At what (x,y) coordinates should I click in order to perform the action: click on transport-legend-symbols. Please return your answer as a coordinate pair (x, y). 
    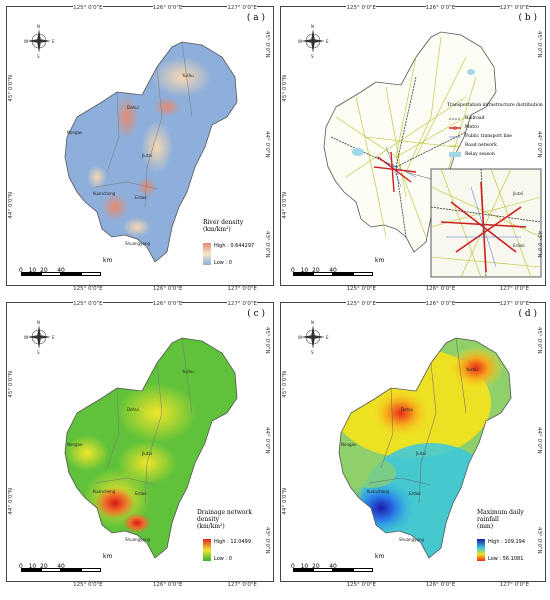
    Looking at the image, I should click on (455, 137).